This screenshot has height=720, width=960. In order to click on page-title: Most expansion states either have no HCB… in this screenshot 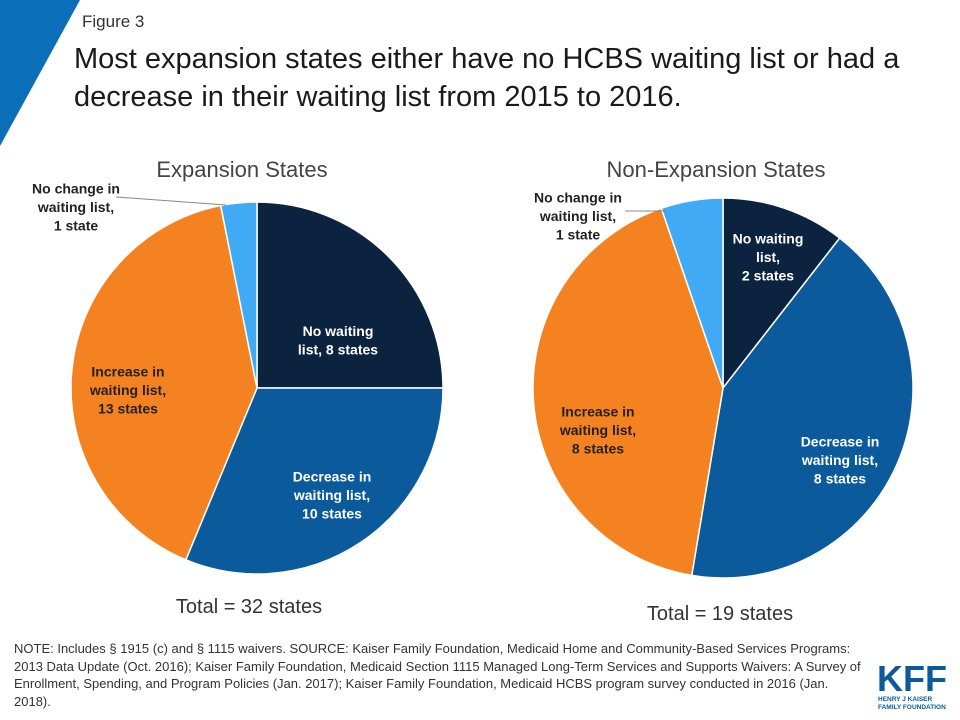, I will do `click(487, 78)`.